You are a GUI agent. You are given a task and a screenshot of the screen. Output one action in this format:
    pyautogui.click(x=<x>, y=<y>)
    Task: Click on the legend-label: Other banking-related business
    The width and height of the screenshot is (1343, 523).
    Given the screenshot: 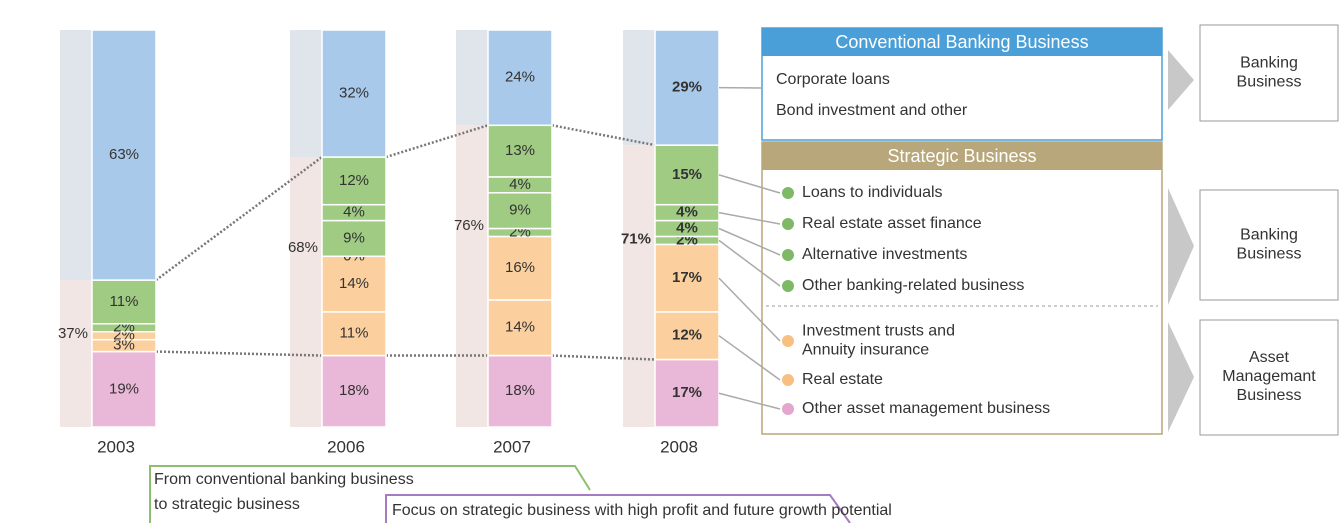 What is the action you would take?
    pyautogui.click(x=913, y=285)
    